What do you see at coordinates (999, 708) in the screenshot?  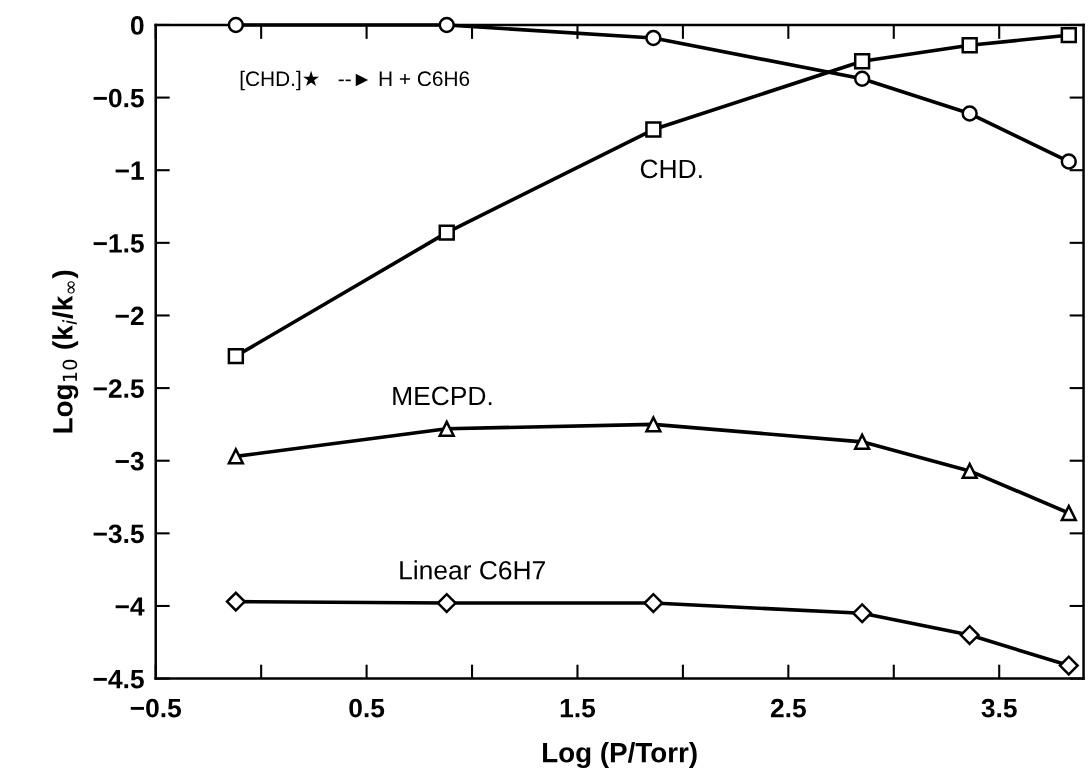 I see `x-tick-label: 3.5` at bounding box center [999, 708].